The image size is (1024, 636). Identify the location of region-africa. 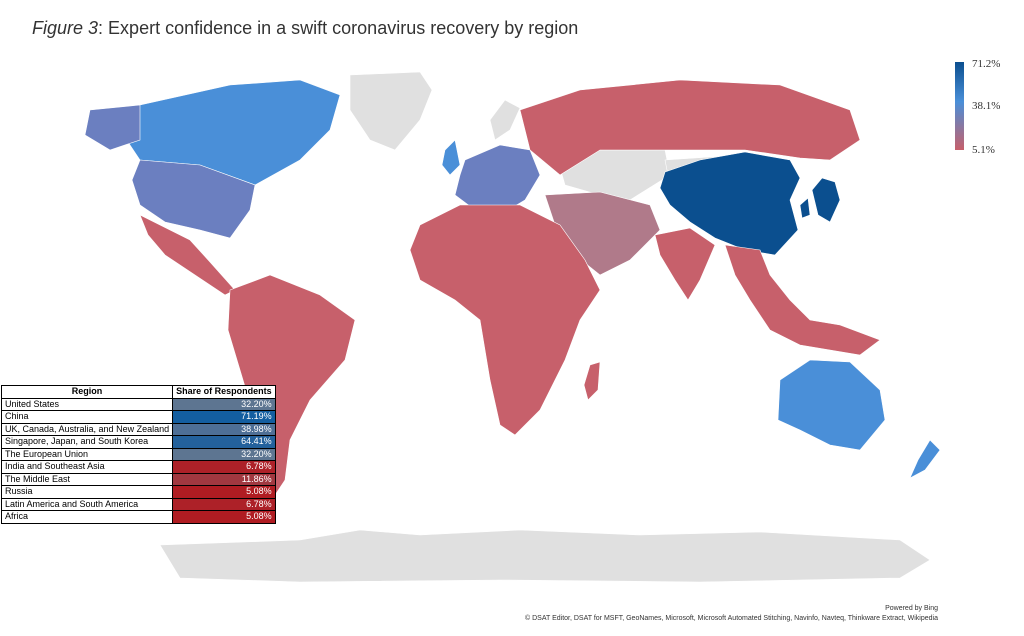
(505, 320).